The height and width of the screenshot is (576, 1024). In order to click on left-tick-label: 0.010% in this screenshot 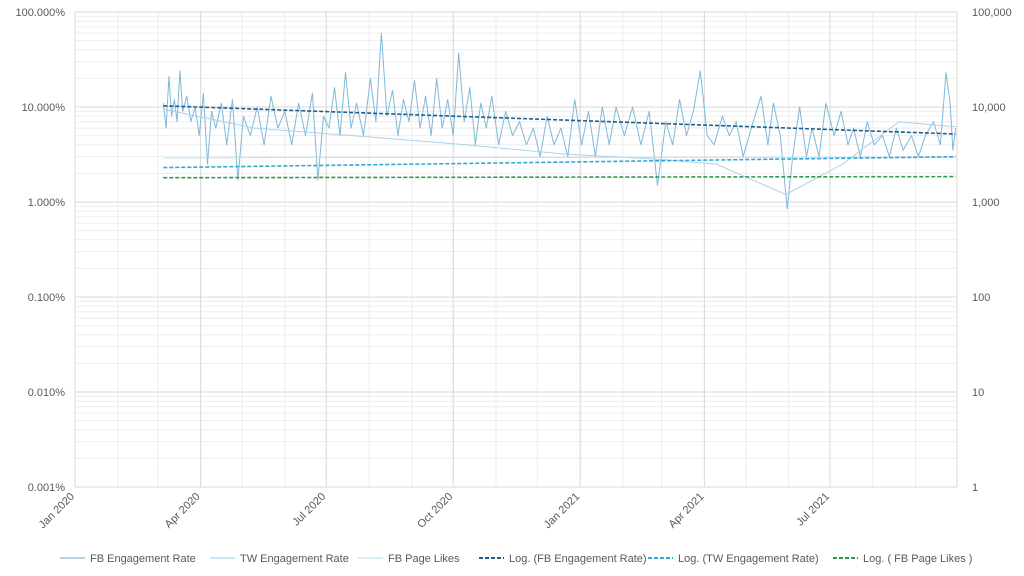, I will do `click(47, 393)`.